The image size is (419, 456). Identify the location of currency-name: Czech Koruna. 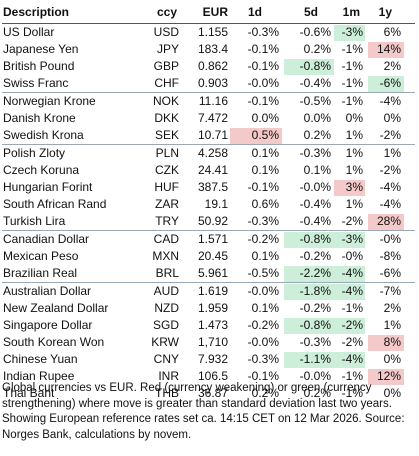
(41, 170).